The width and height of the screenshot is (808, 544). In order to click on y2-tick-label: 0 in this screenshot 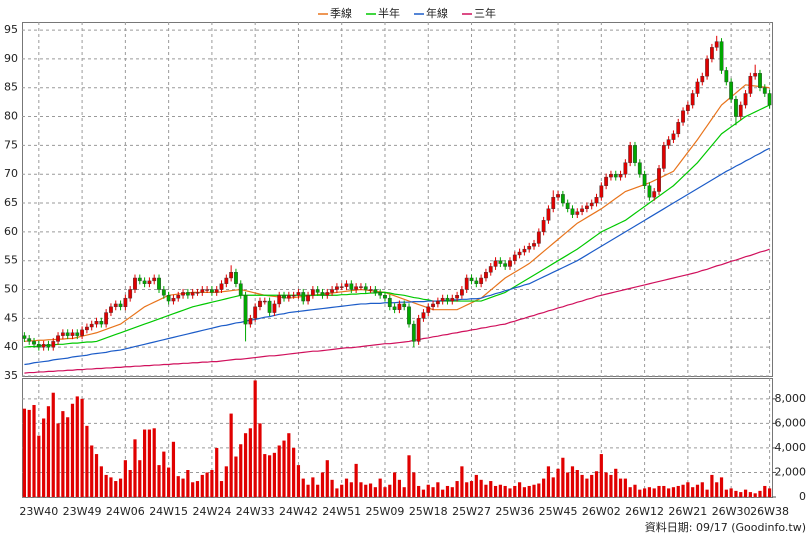, I will do `click(802, 496)`.